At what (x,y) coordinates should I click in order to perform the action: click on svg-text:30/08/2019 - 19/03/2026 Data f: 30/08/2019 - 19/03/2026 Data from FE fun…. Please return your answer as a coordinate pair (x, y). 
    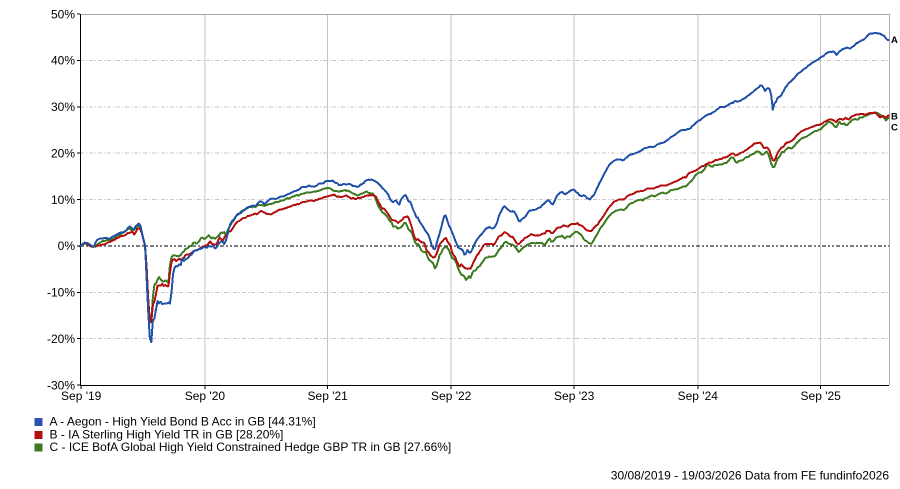
    Looking at the image, I should click on (750, 476).